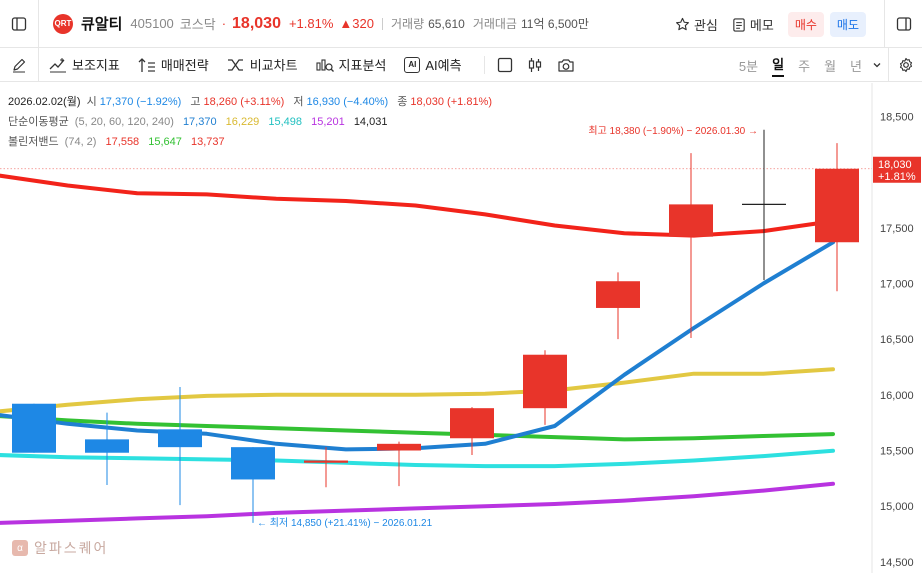  What do you see at coordinates (451, 102) in the screenshot?
I see `close-value: 18,030 (+1.81%)` at bounding box center [451, 102].